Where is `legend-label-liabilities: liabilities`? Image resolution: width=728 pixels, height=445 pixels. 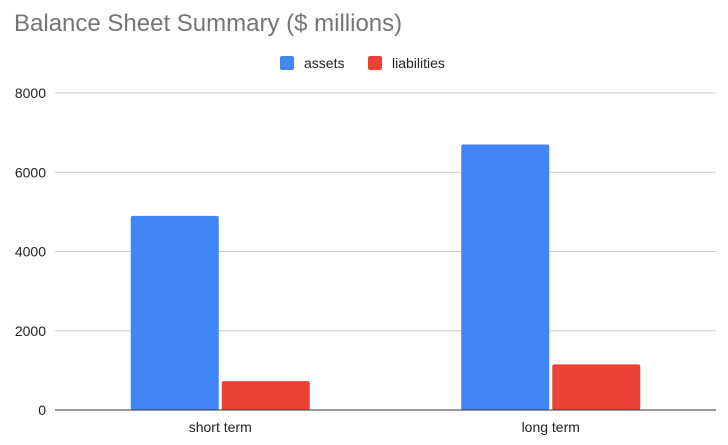
legend-label-liabilities: liabilities is located at coordinates (418, 63).